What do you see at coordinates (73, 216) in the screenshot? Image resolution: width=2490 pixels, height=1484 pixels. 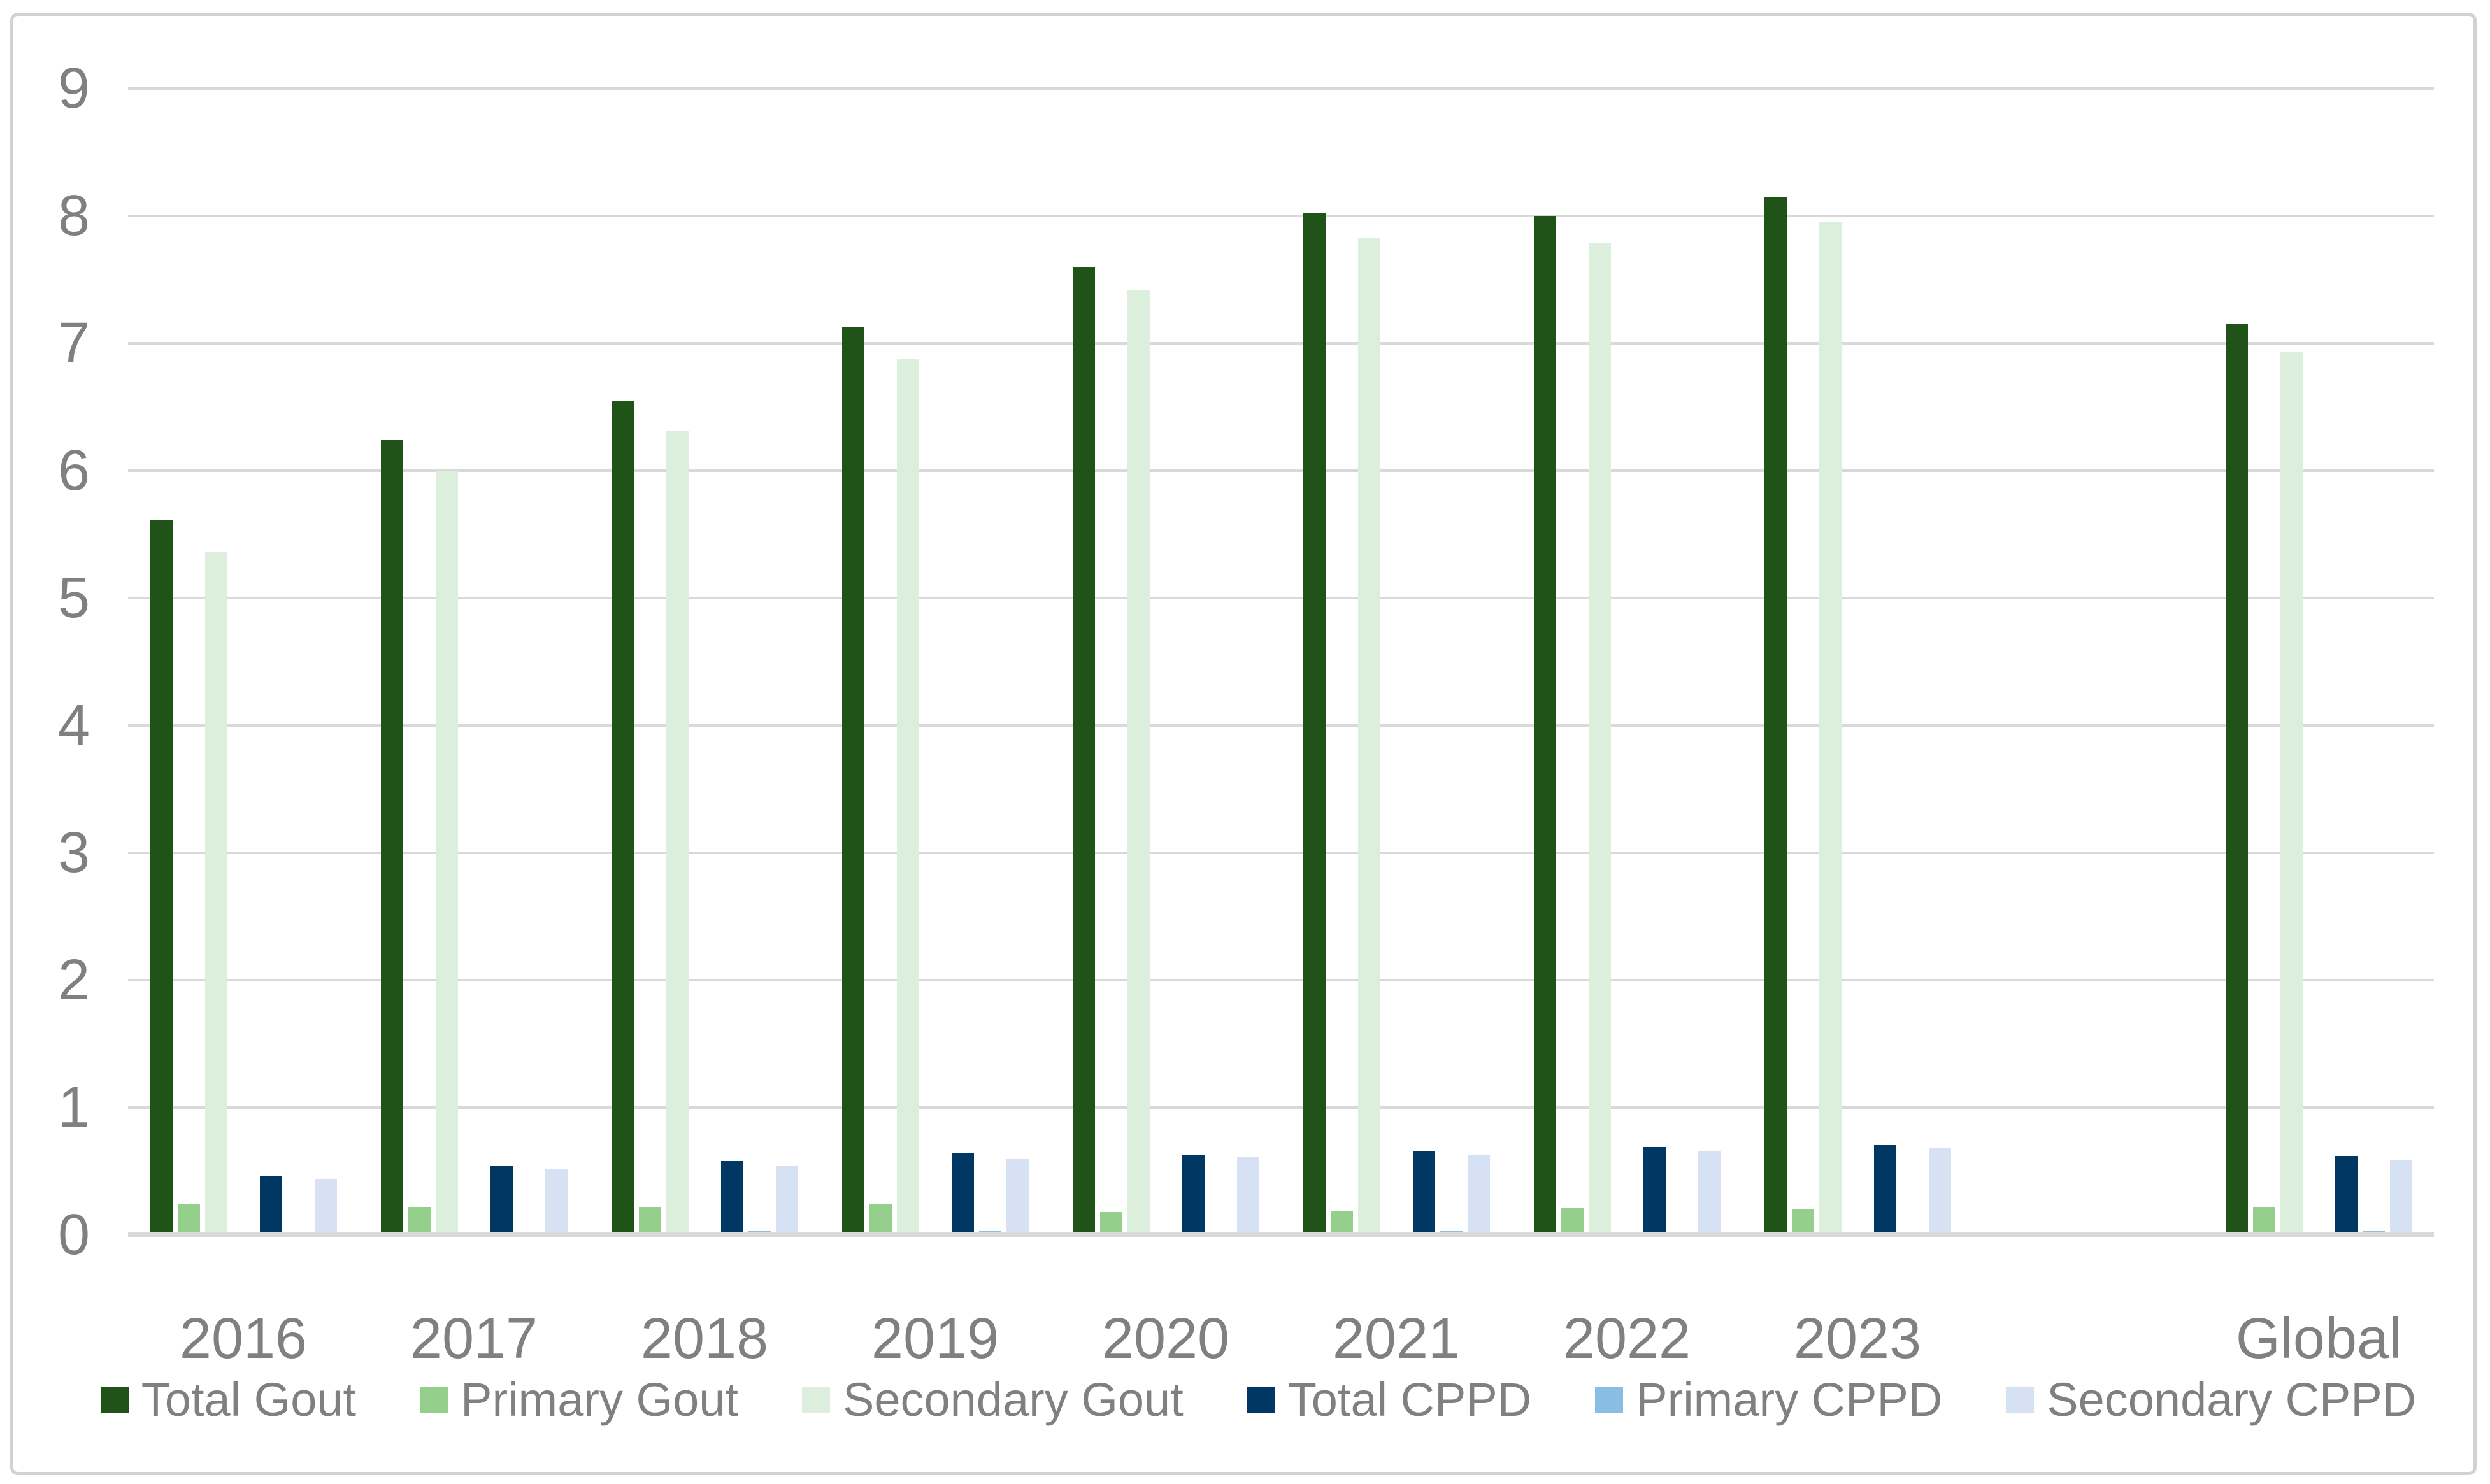 I see `y-axis-tick-label-8: 8` at bounding box center [73, 216].